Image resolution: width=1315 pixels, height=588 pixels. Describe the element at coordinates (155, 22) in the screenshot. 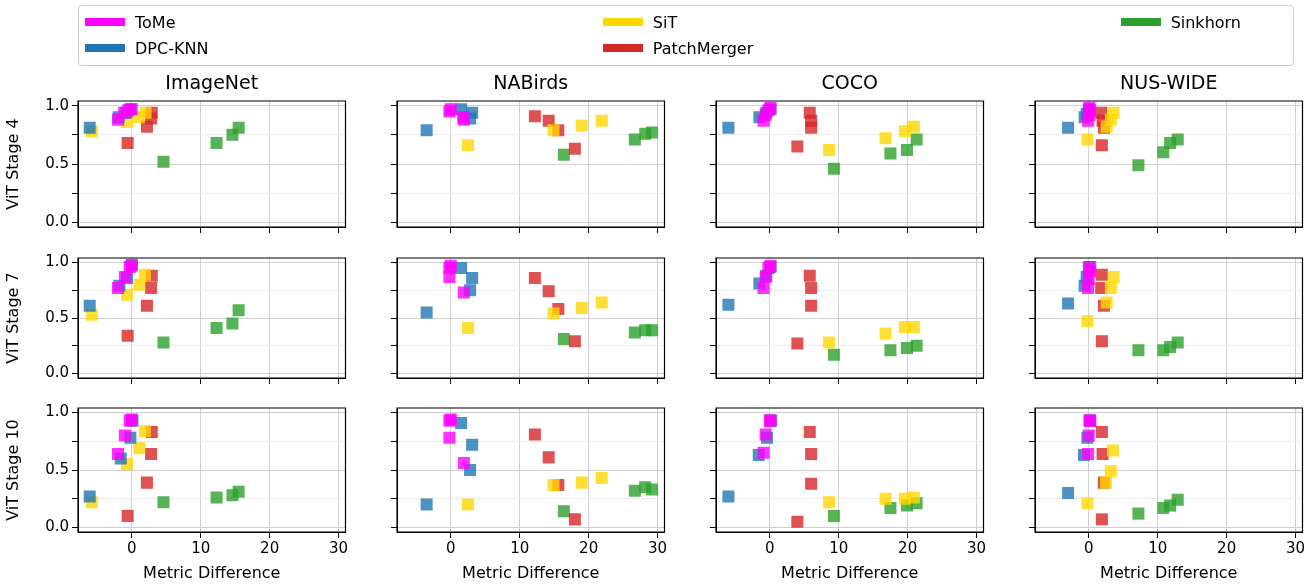

I see `legend-label: ToMe` at that location.